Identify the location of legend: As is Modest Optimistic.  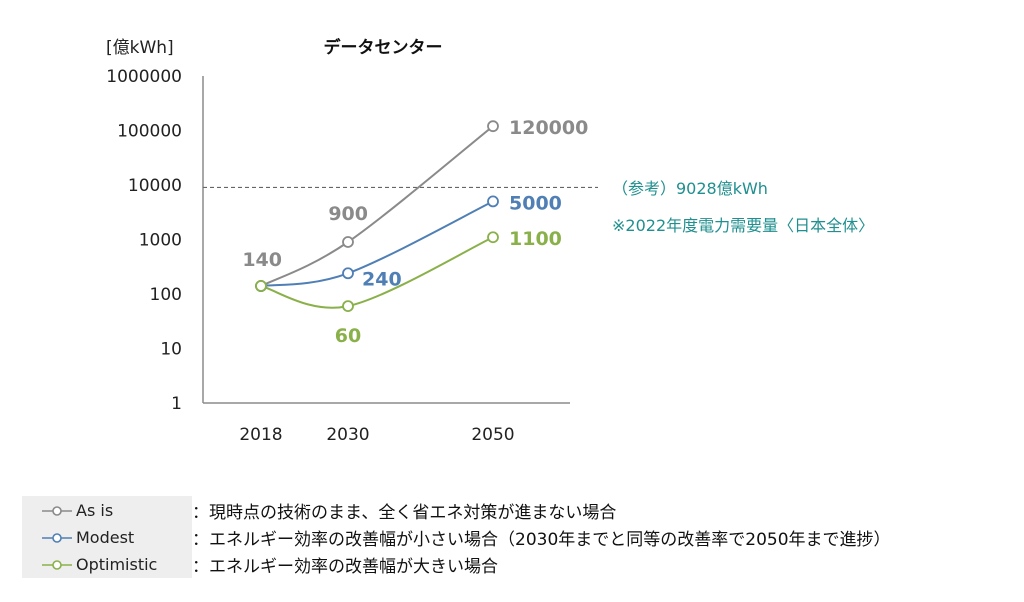
(107, 537).